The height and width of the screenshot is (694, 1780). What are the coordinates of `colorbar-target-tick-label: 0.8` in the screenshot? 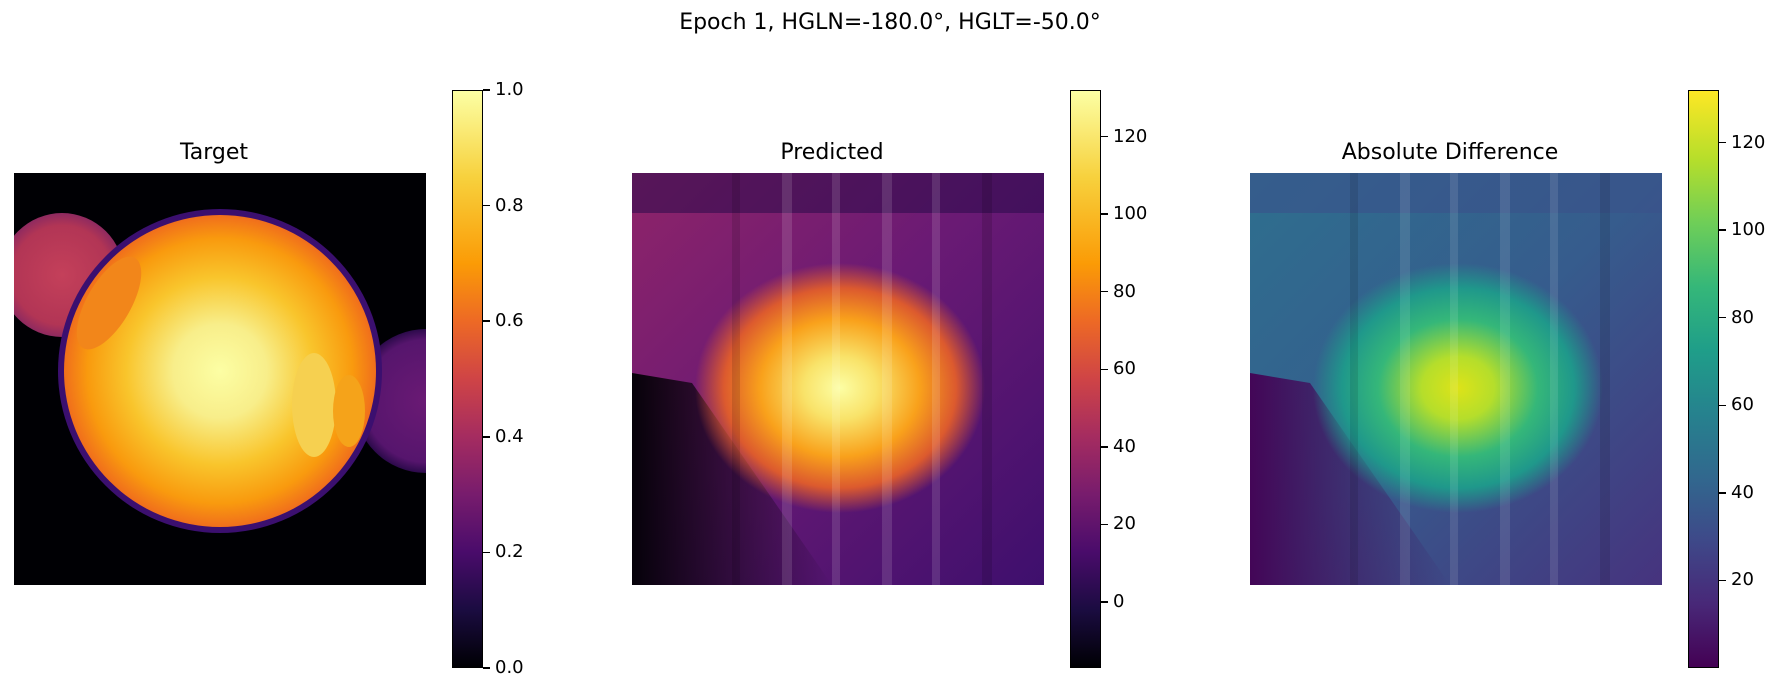 It's located at (509, 205).